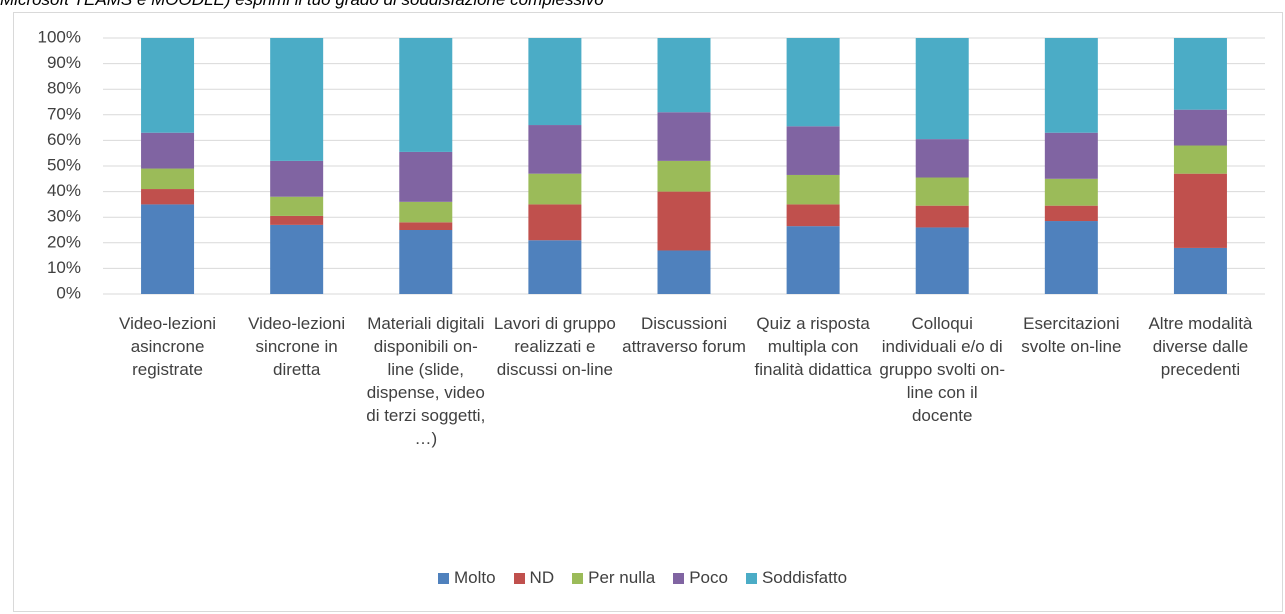  I want to click on y-tick-label: 10%, so click(64, 267).